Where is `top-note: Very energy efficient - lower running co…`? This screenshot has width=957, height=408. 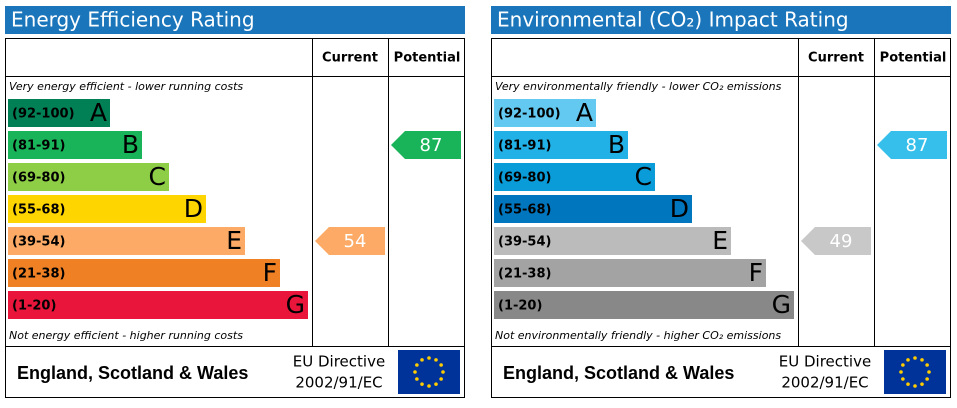 top-note: Very energy efficient - lower running co… is located at coordinates (126, 86).